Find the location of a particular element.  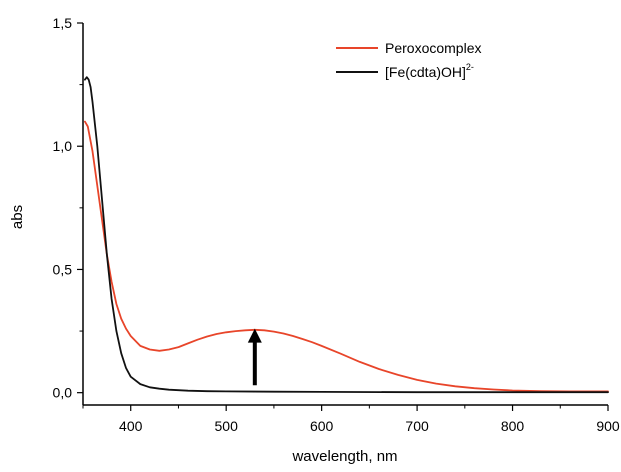

x-tick-label: 900 is located at coordinates (608, 426).